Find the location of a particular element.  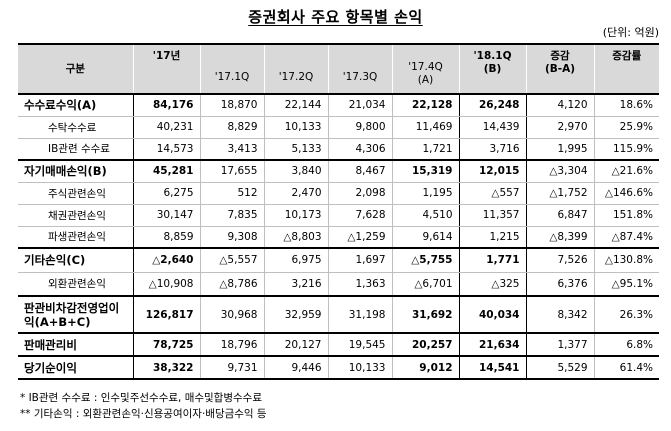

cell-17-4q: 9,012 is located at coordinates (425, 368).